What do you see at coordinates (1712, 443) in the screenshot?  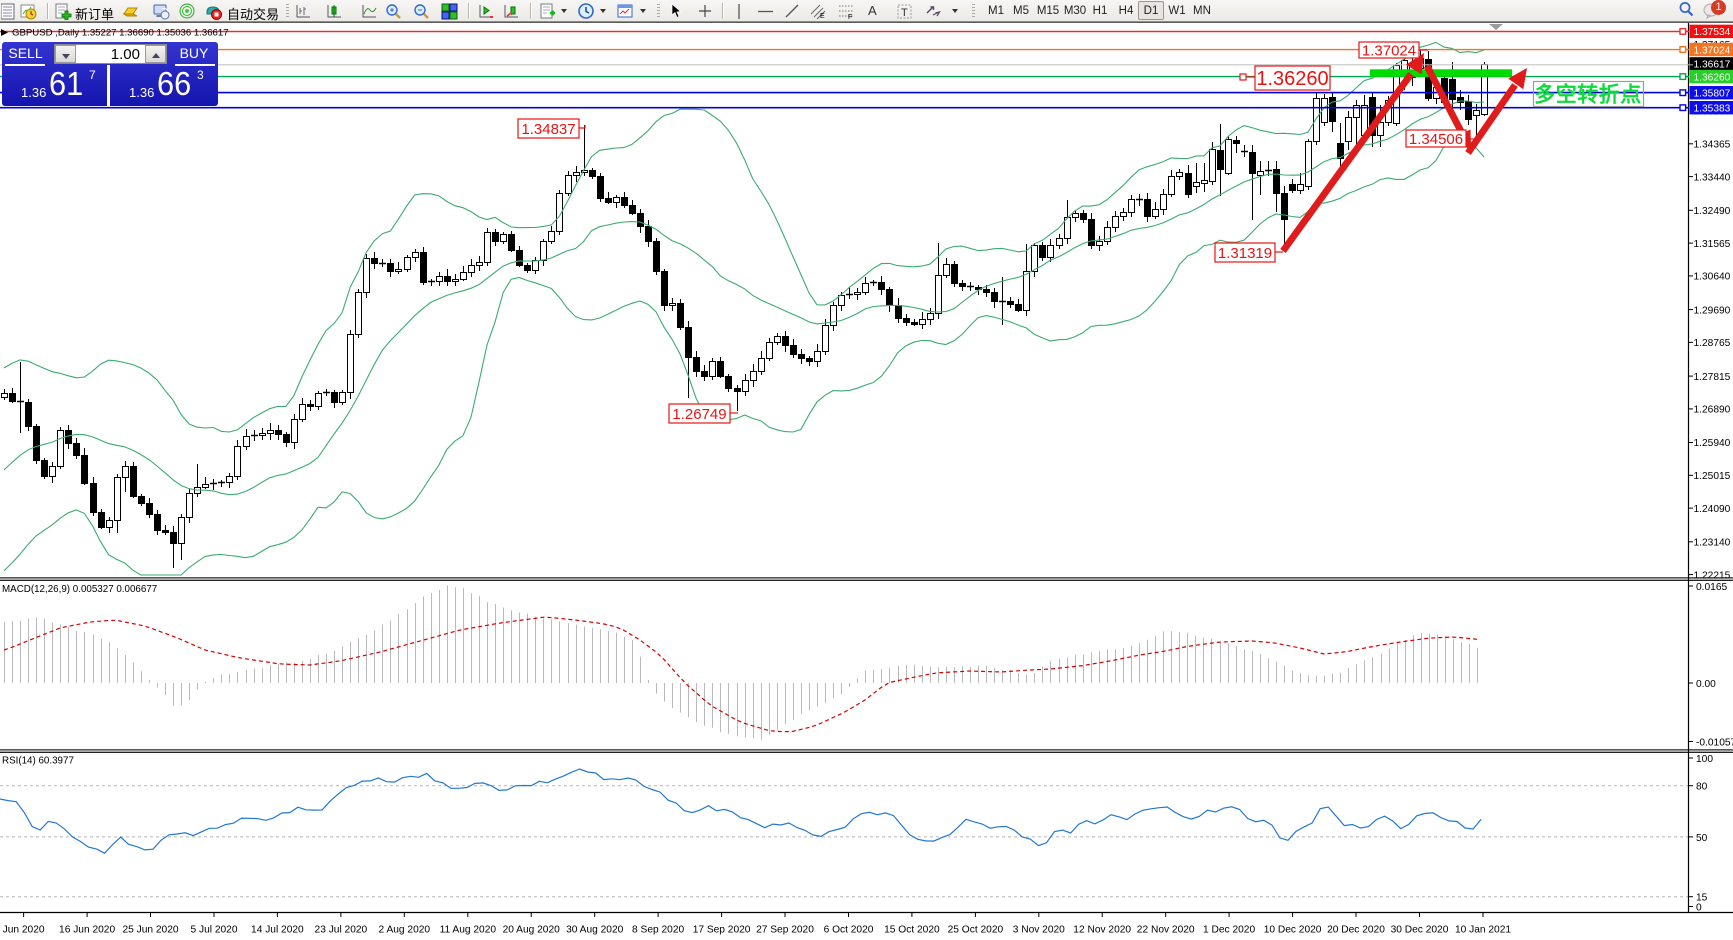 I see `svg-text: 1.25940` at bounding box center [1712, 443].